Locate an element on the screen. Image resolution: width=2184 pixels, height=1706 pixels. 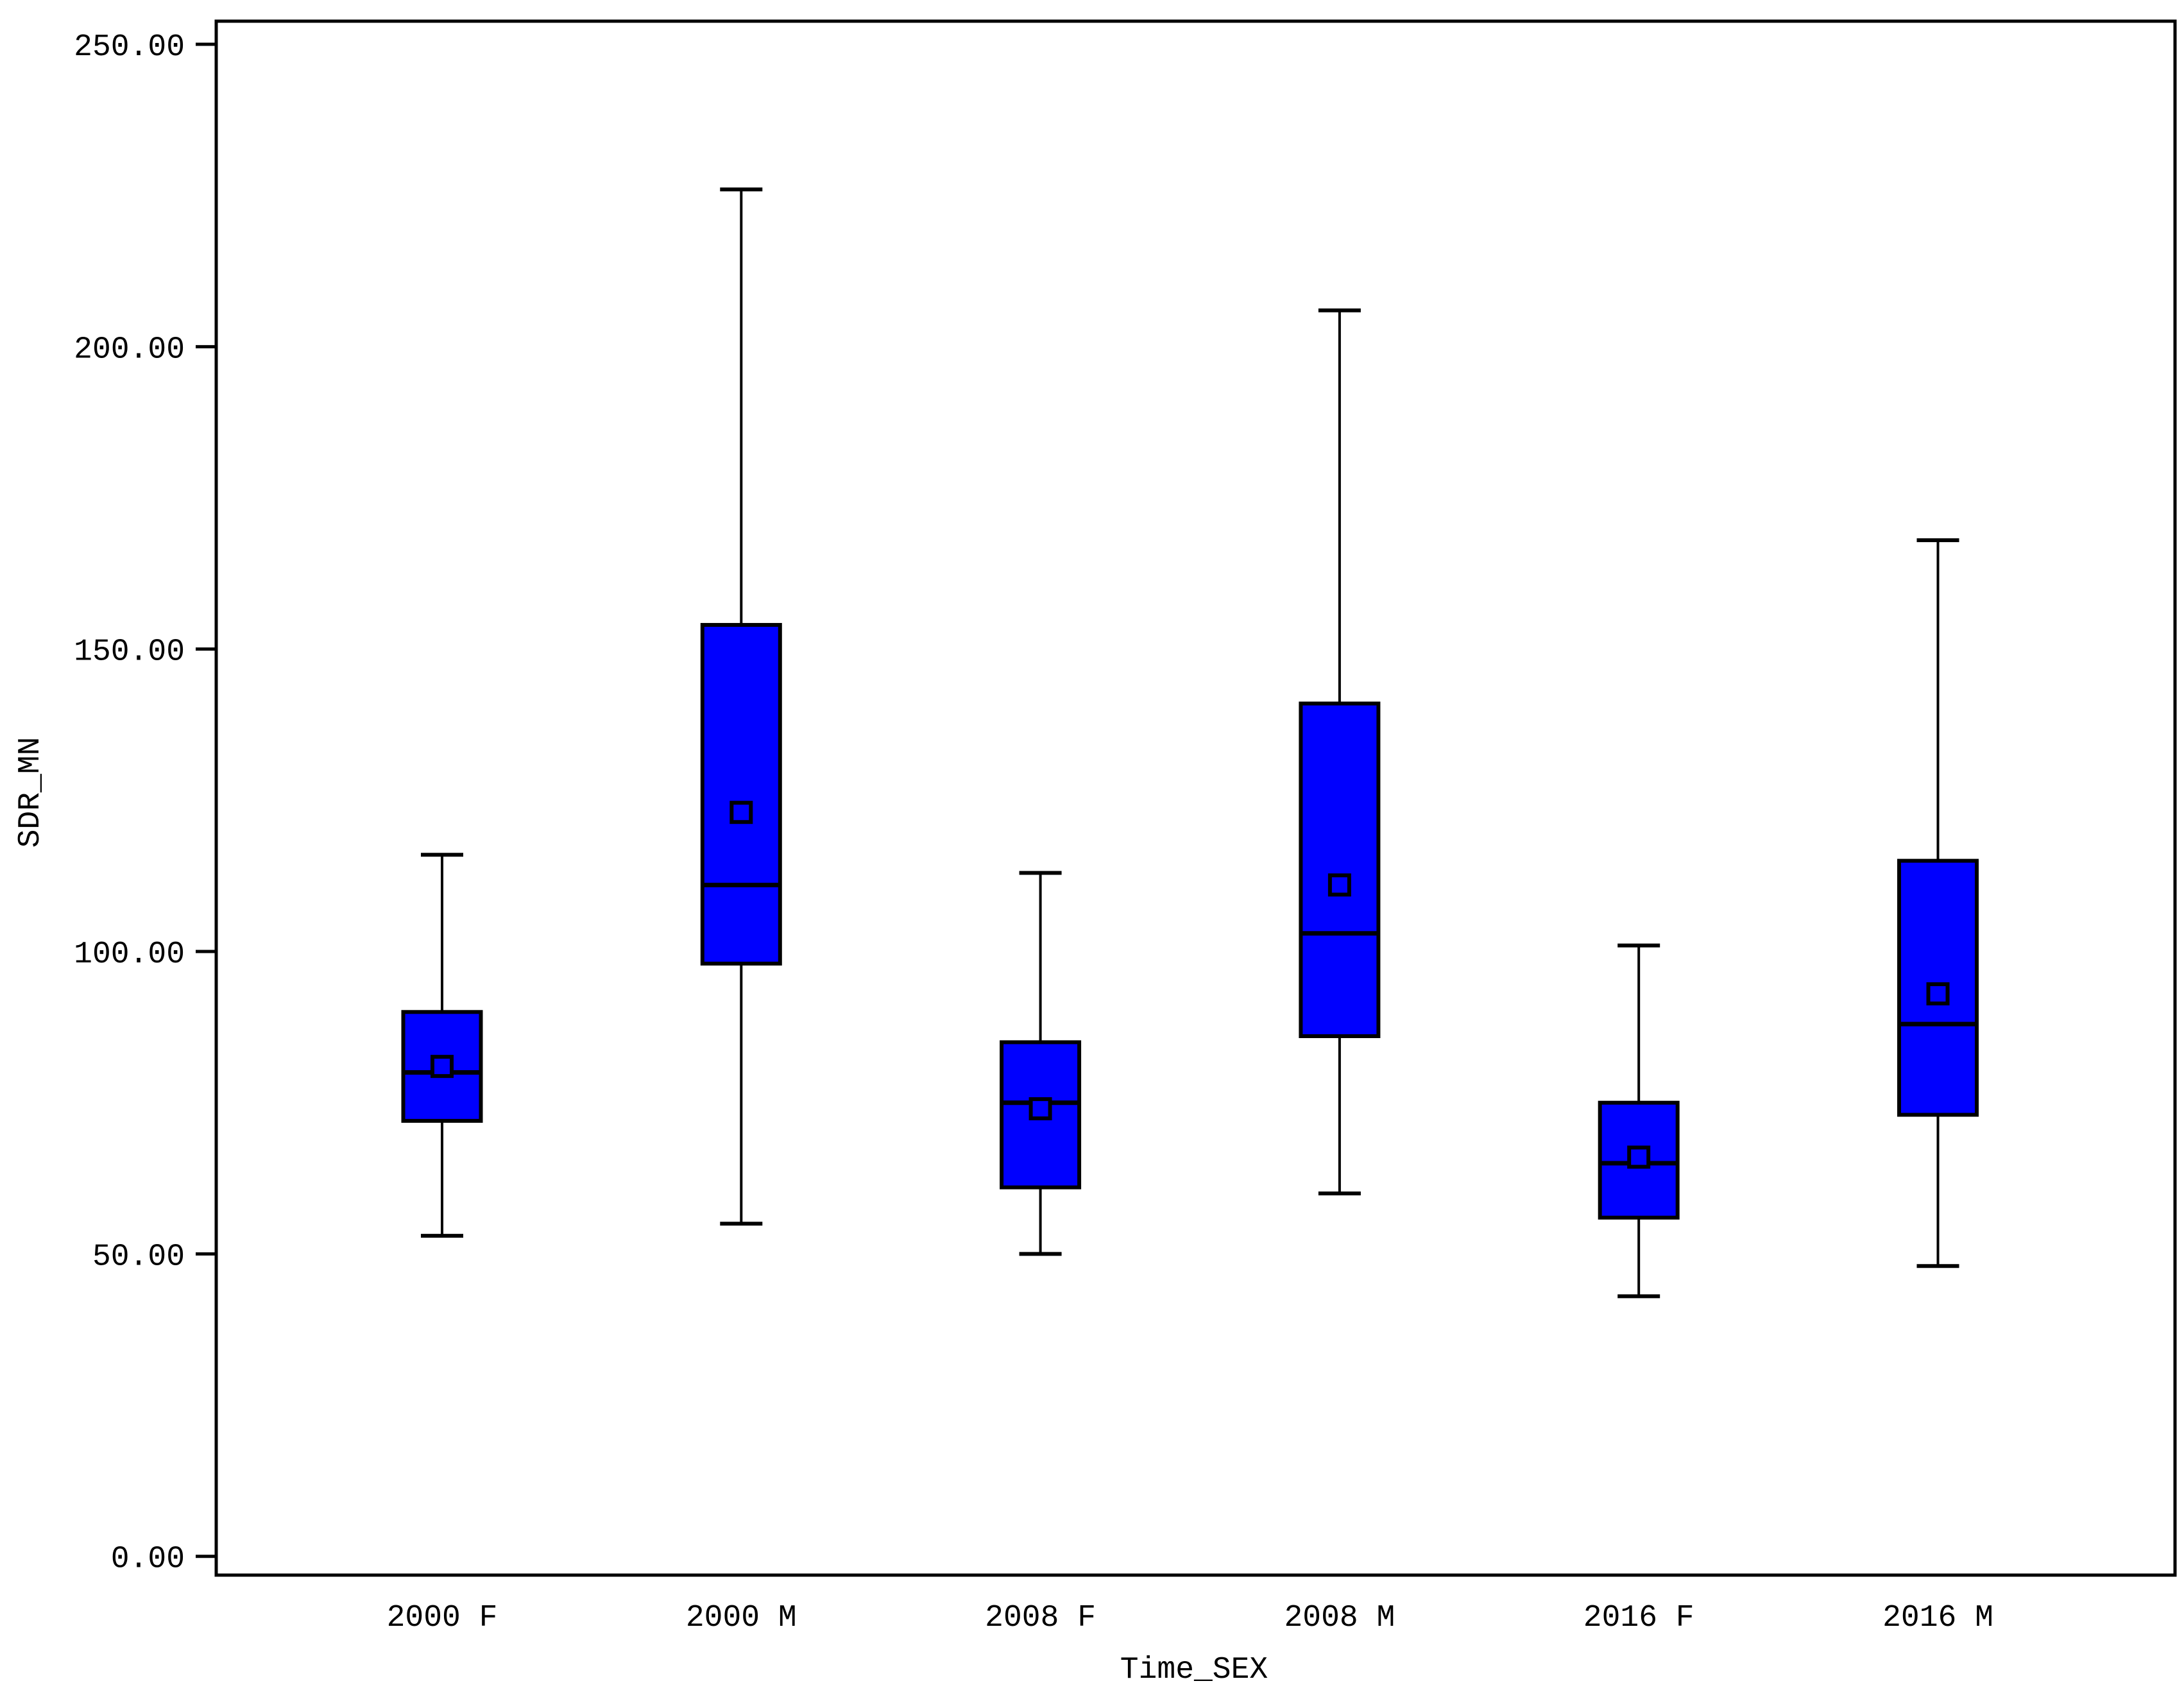
y-tick-label: 100.00 is located at coordinates (129, 955).